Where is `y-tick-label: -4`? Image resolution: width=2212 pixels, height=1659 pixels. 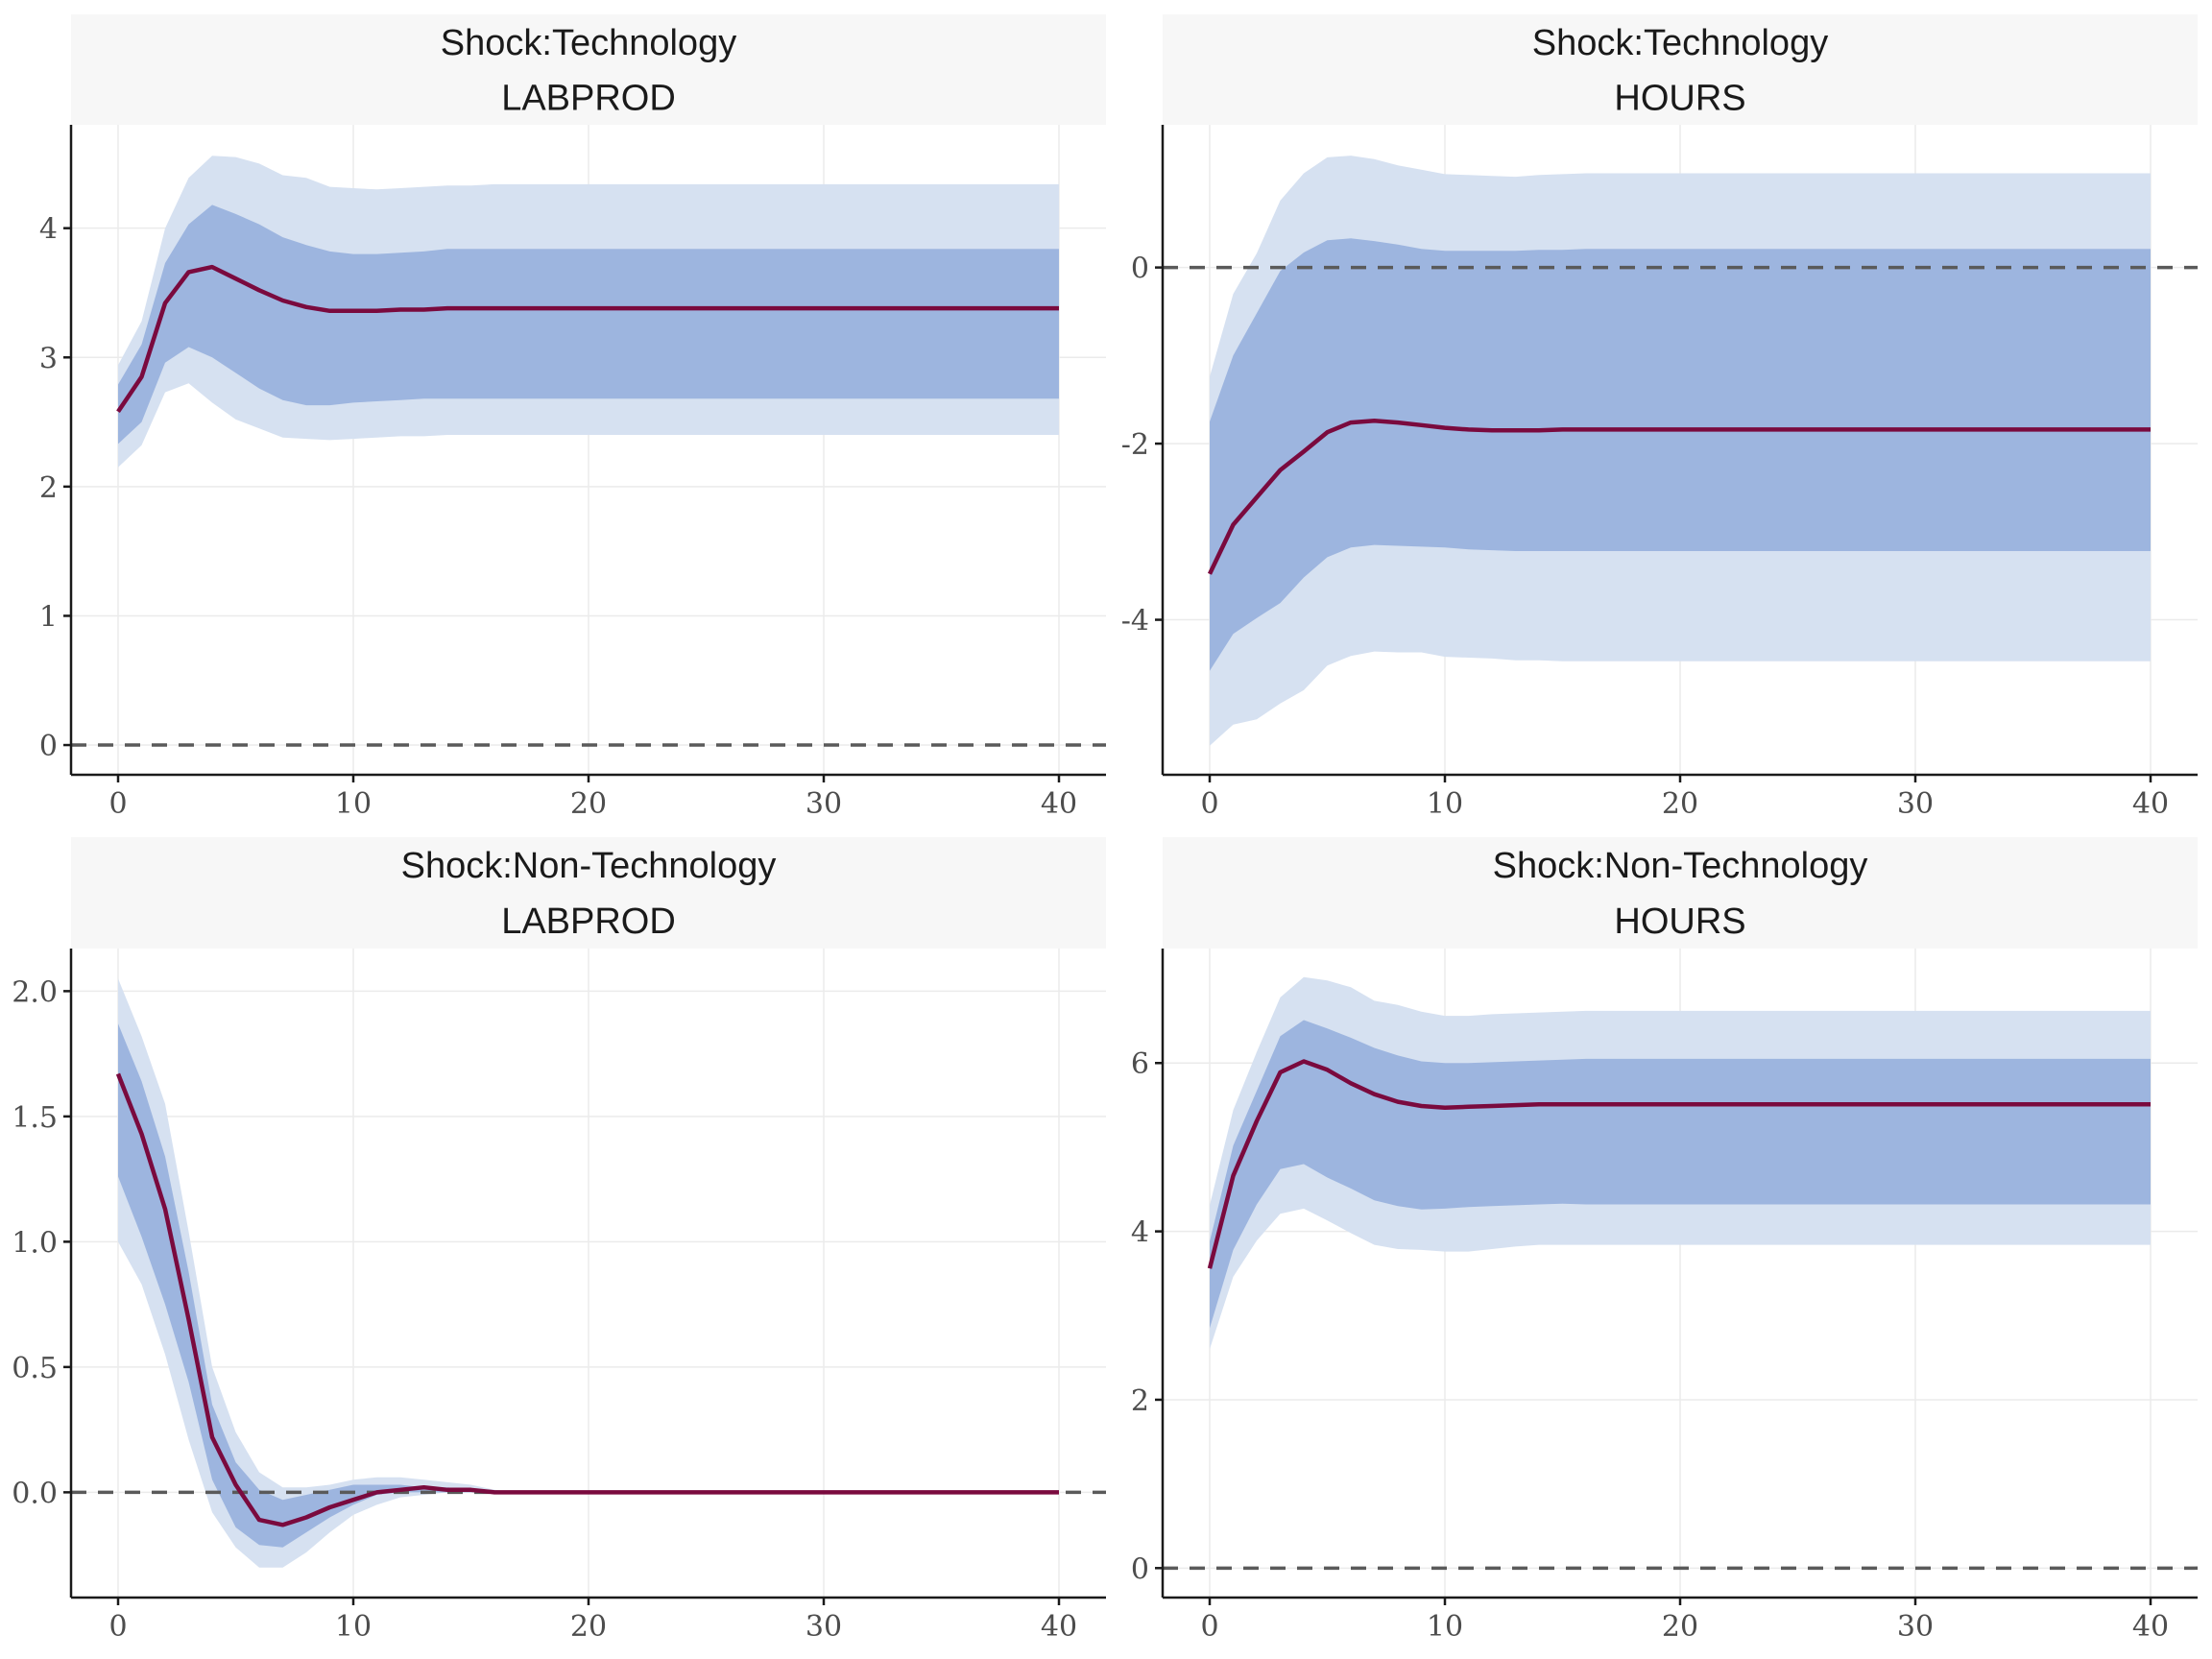
y-tick-label: -4 is located at coordinates (1135, 621).